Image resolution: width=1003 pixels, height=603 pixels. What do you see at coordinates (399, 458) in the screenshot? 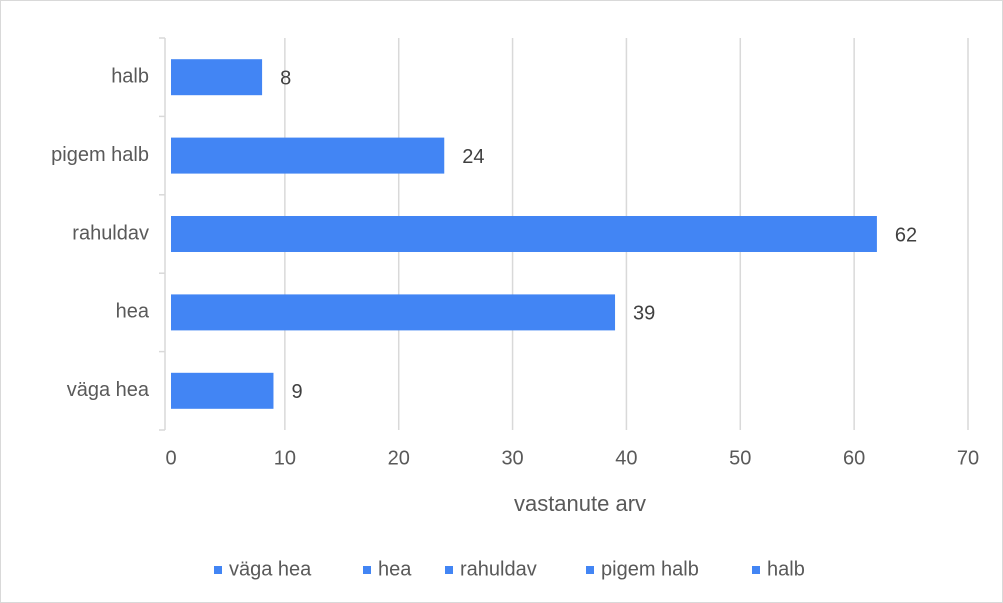
I see `x-tick-label: 20` at bounding box center [399, 458].